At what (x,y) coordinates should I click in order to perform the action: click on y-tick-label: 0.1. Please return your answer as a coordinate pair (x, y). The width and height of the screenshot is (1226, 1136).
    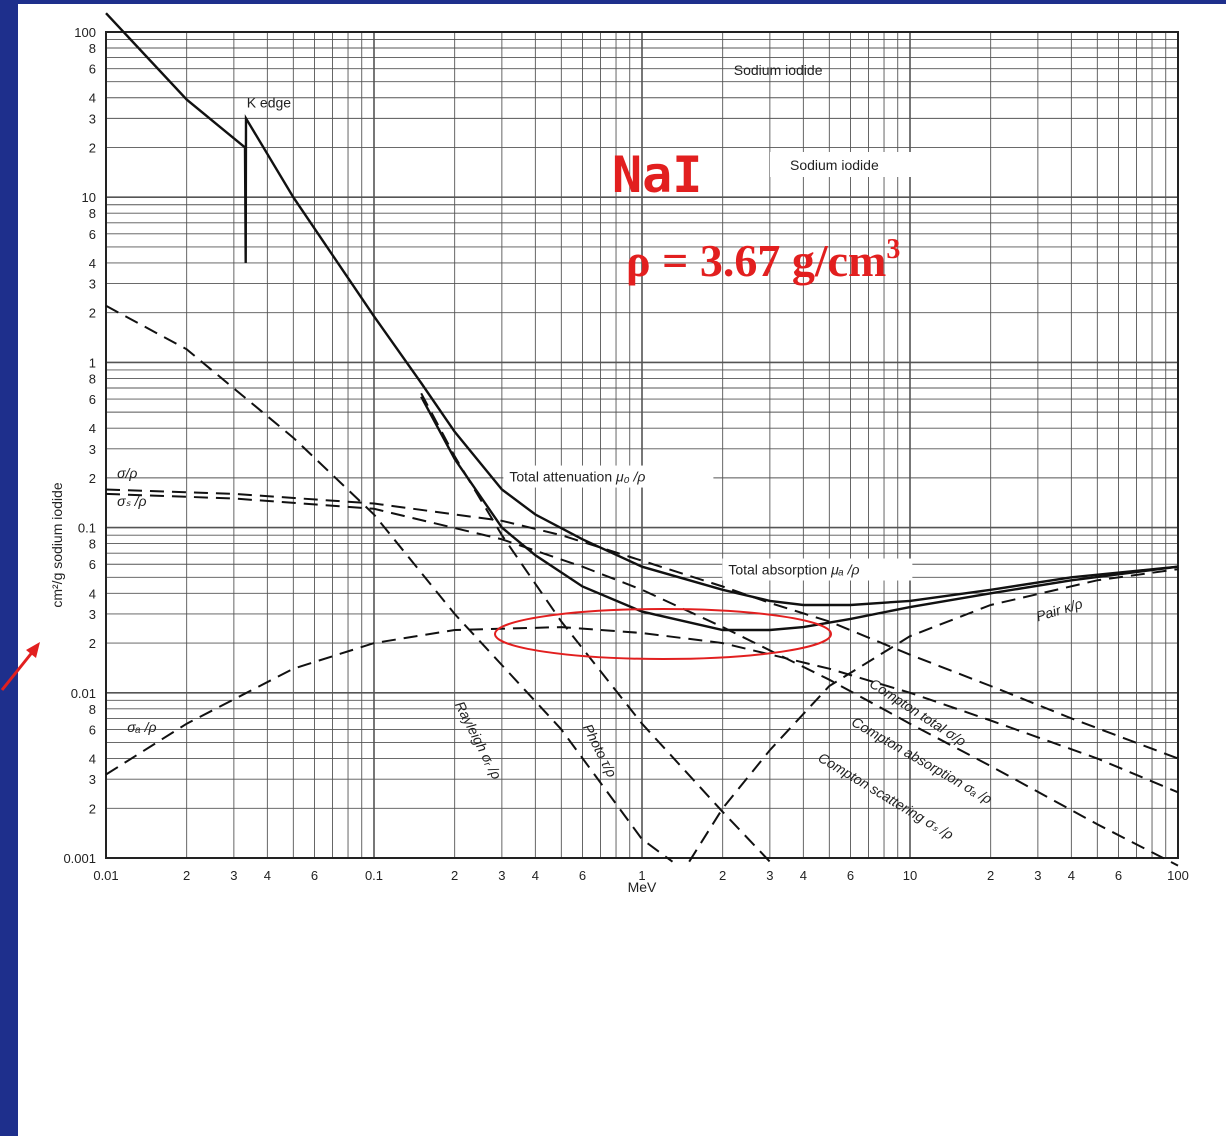
    Looking at the image, I should click on (87, 528).